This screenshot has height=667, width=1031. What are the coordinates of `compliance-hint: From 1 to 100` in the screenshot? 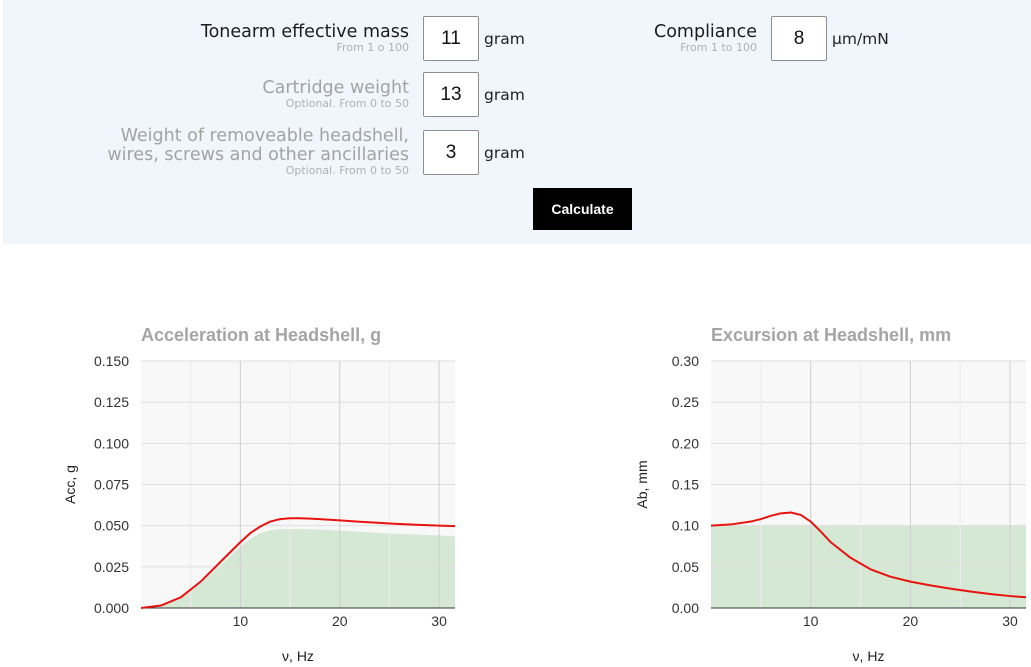 It's located at (718, 47).